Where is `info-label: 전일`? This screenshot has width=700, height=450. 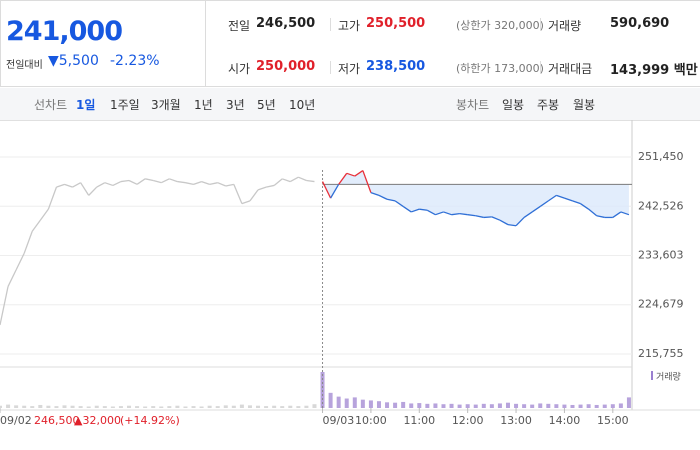 info-label: 전일 is located at coordinates (239, 26).